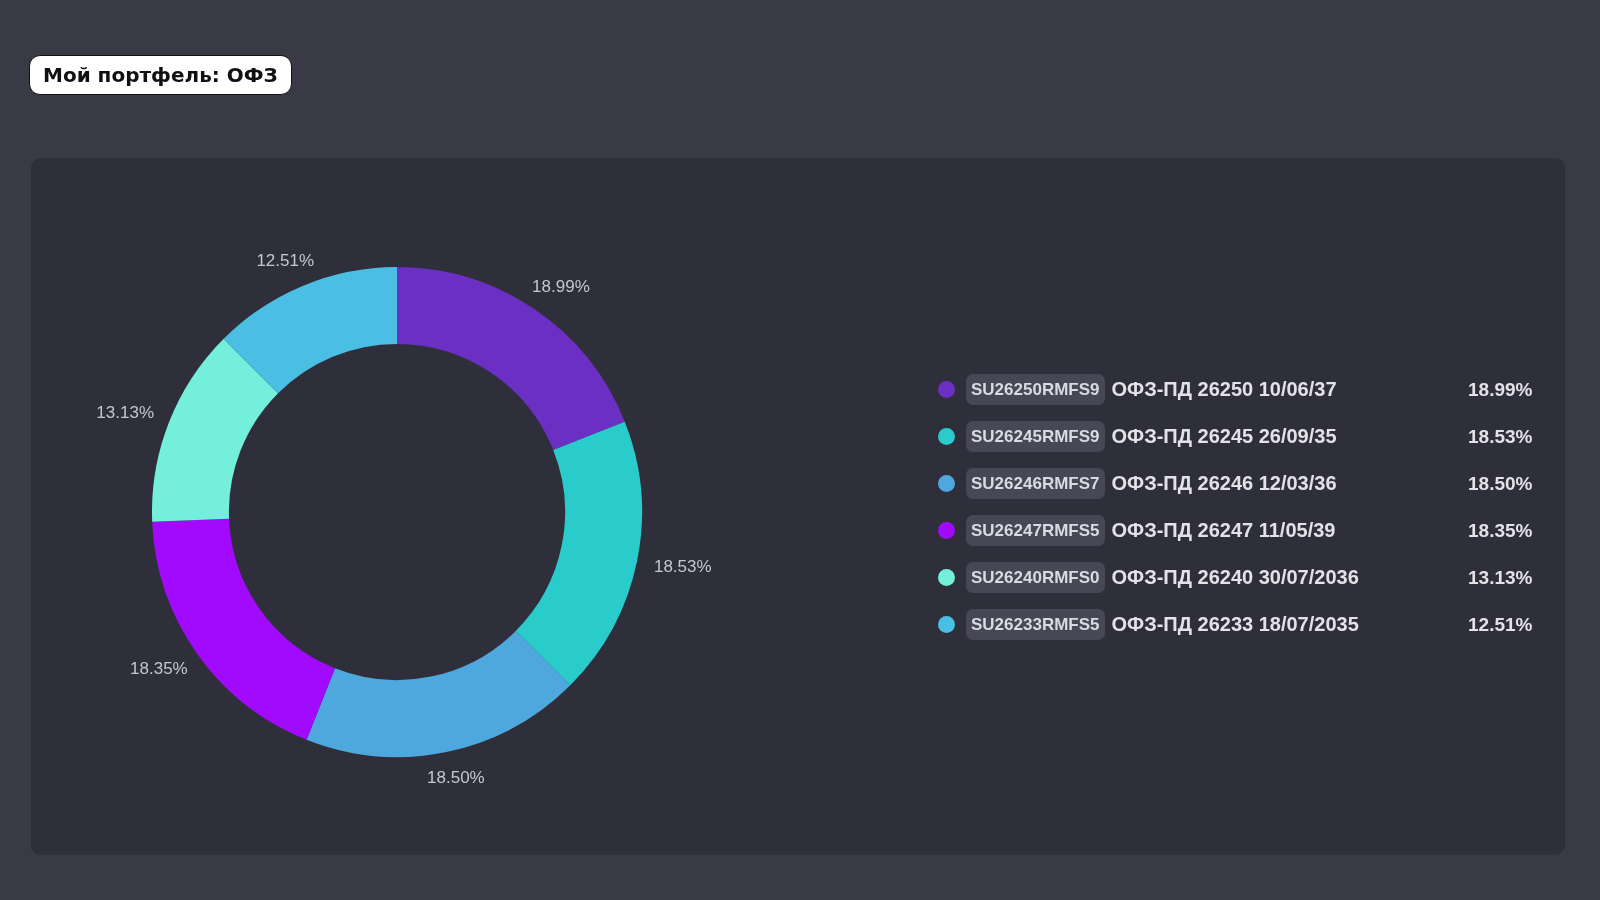  What do you see at coordinates (1153, 389) in the screenshot?
I see `legend-label: SU26250RMFS9 ОФЗ-ПД 26250 10/06/37` at bounding box center [1153, 389].